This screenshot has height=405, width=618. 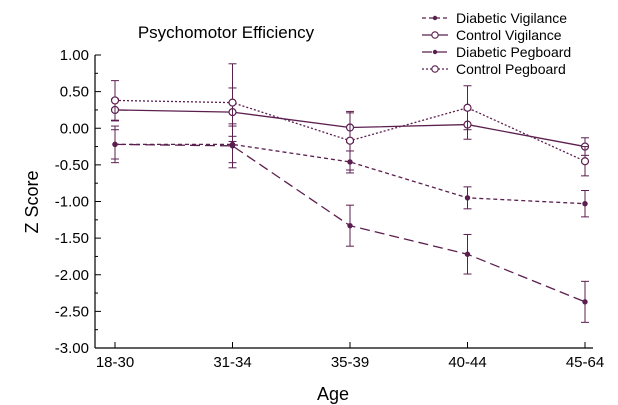 I want to click on legend-label: Diabetic Pegboard, so click(x=513, y=52).